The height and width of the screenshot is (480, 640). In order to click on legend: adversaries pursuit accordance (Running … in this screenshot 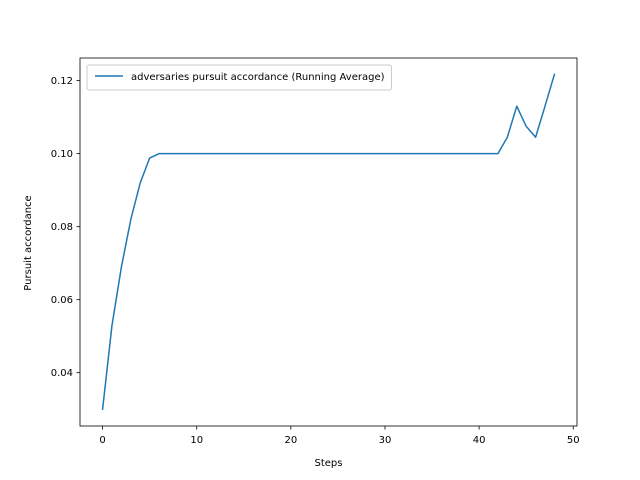, I will do `click(239, 77)`.